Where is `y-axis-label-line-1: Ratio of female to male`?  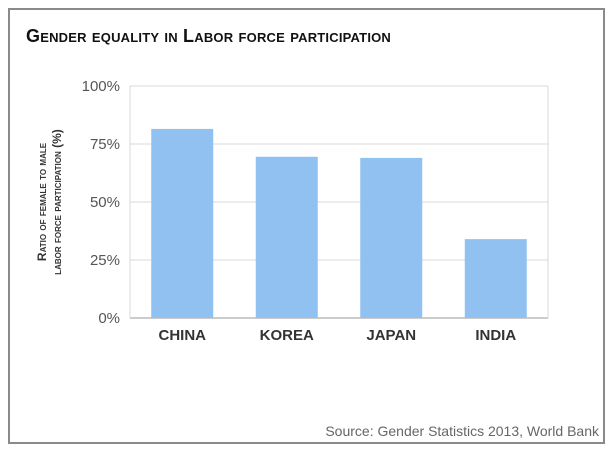 y-axis-label-line-1: Ratio of female to male is located at coordinates (42, 201).